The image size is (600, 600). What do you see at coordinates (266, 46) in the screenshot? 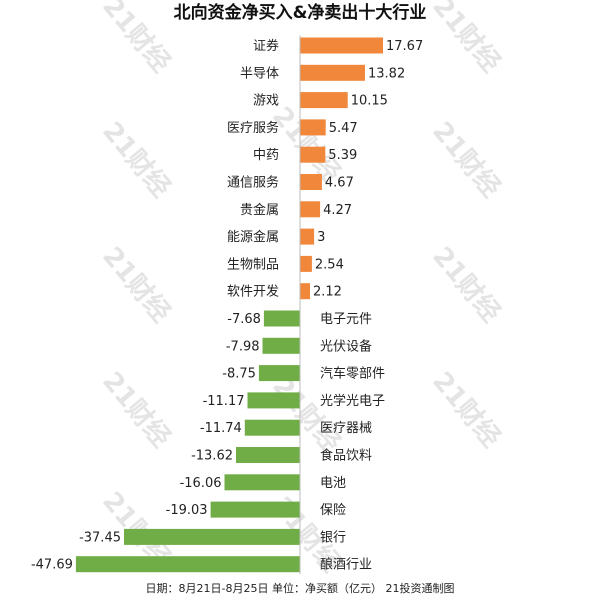
I see `category-label: 证券` at bounding box center [266, 46].